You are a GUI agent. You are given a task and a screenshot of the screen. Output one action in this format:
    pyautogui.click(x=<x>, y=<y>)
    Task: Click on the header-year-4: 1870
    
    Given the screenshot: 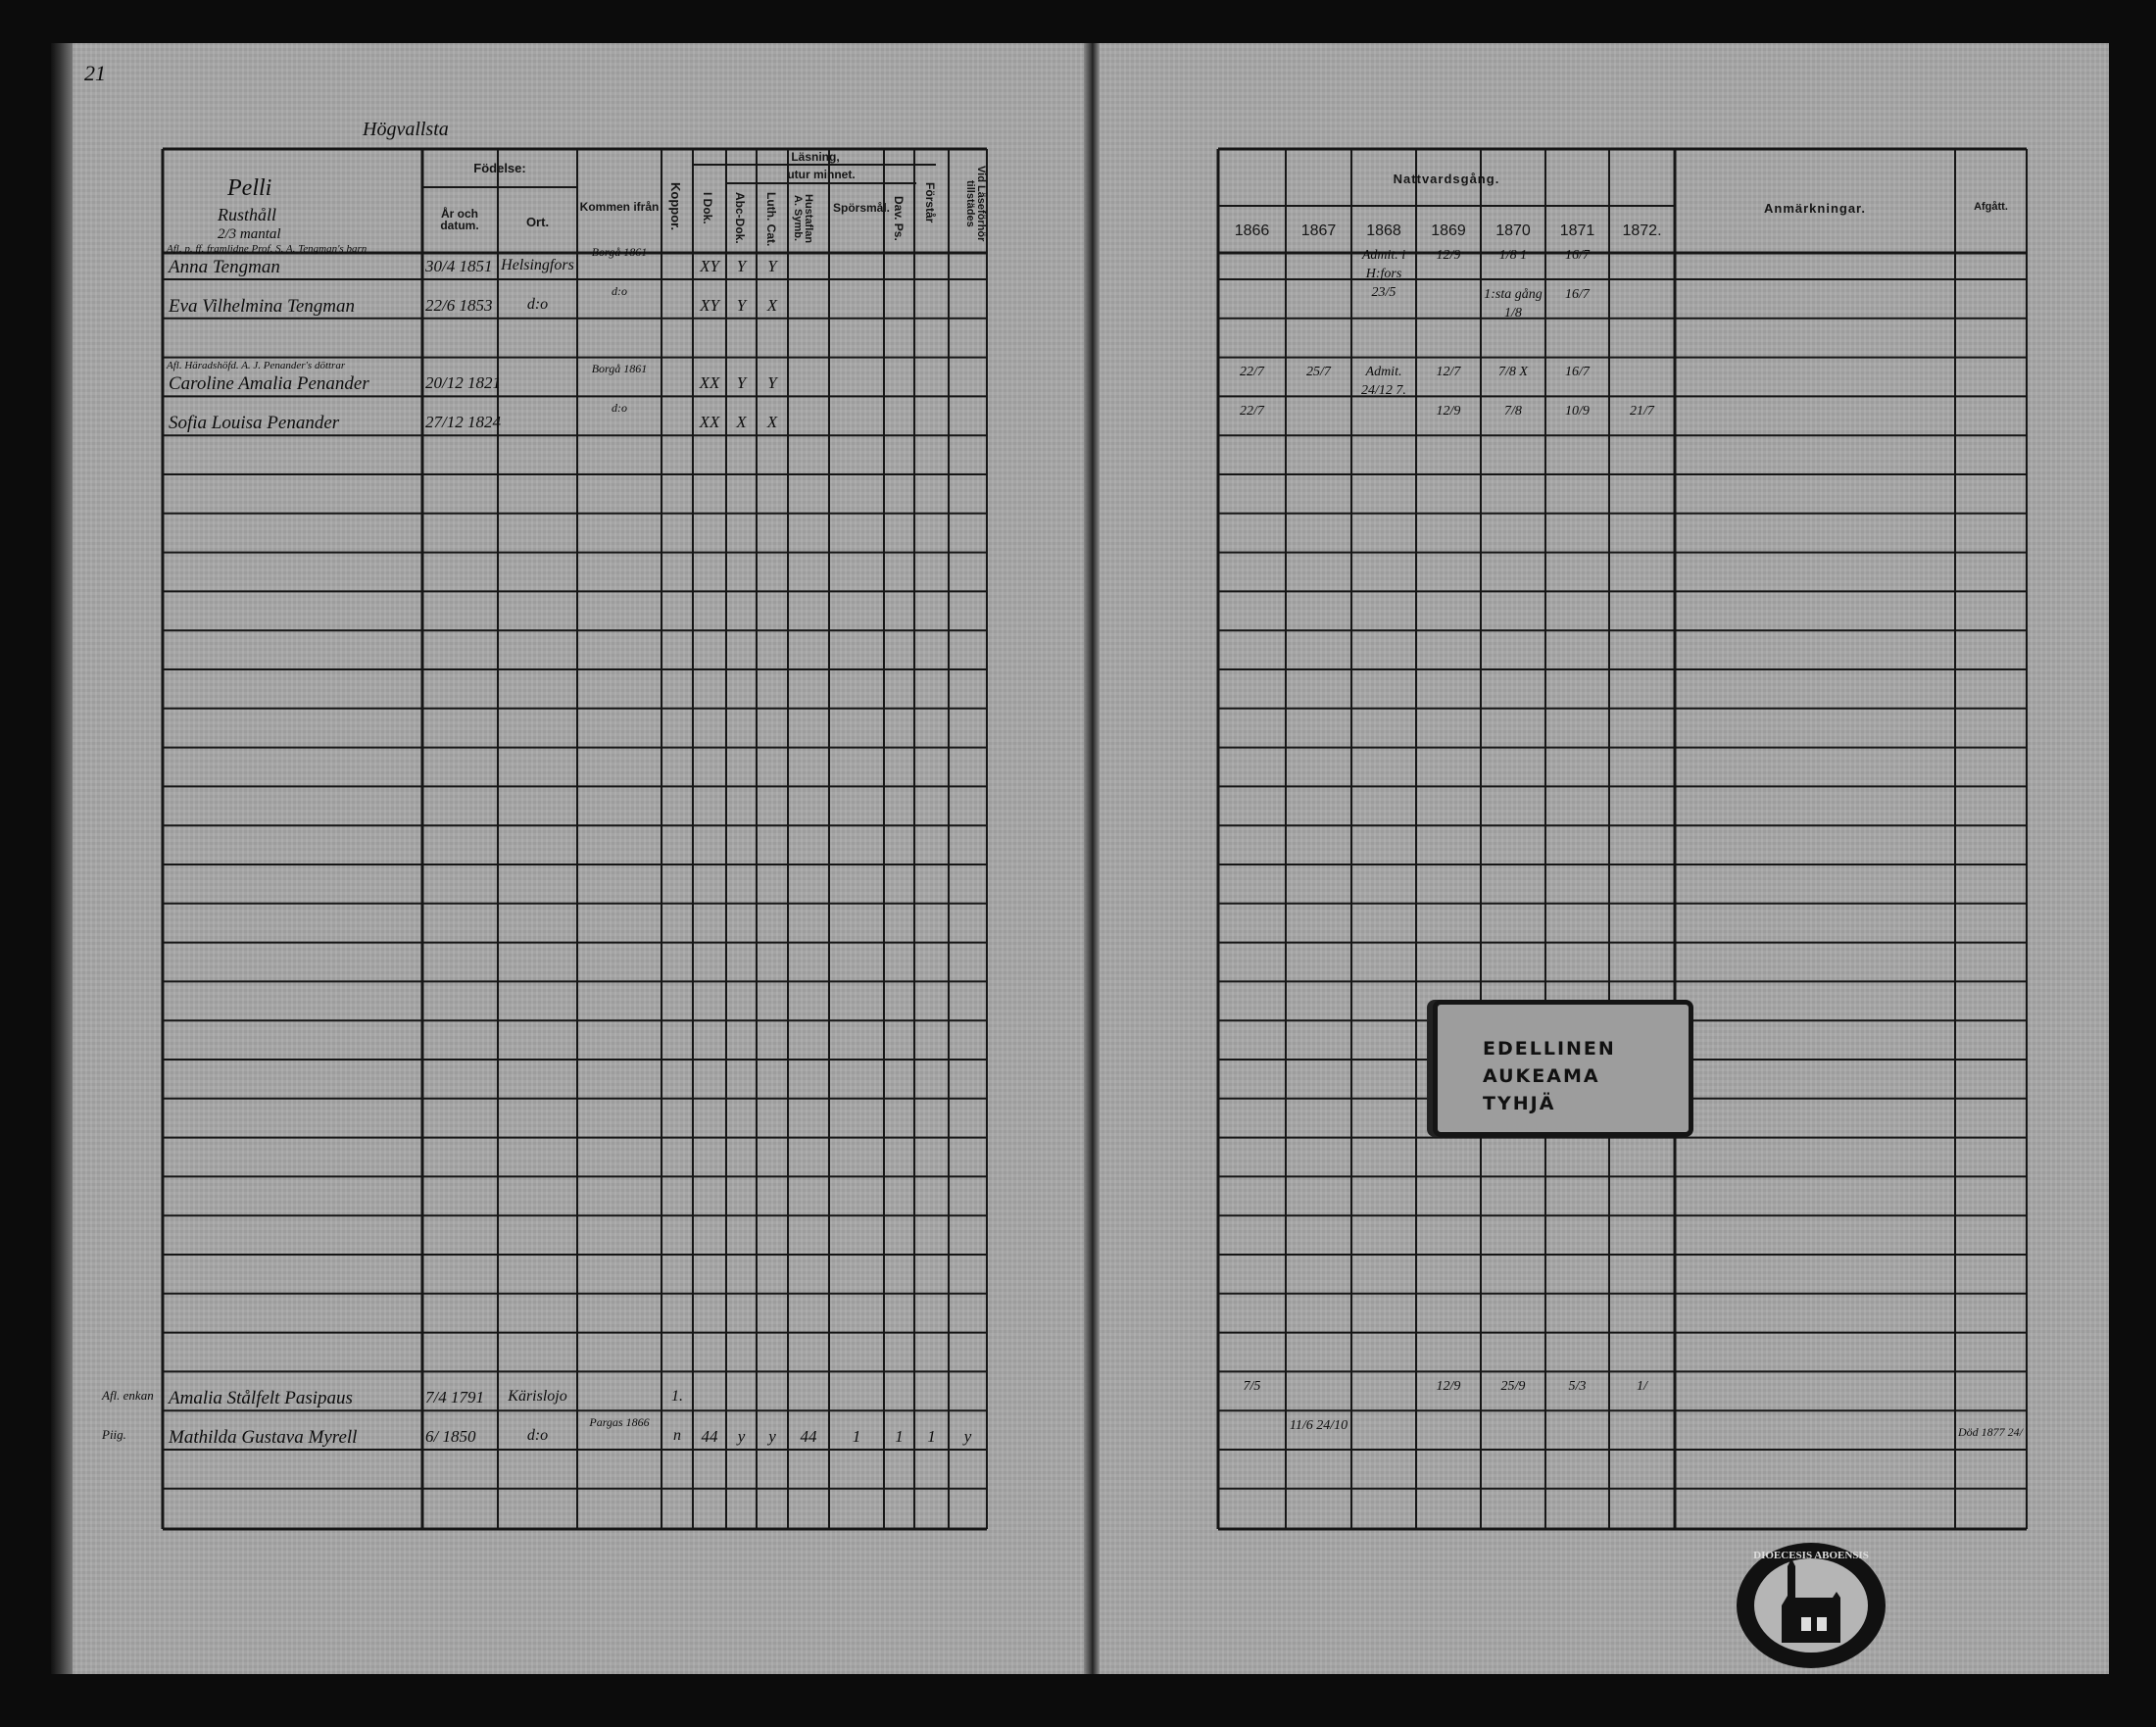 What is the action you would take?
    pyautogui.click(x=1513, y=230)
    